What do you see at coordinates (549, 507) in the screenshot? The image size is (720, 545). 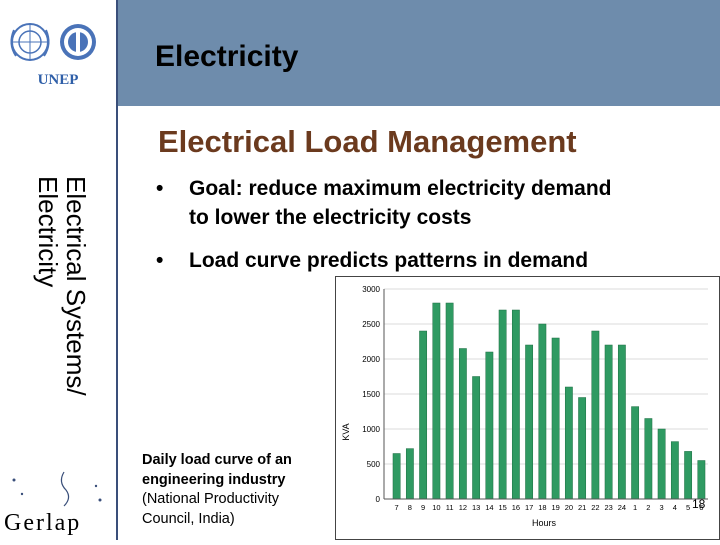 I see `x-axis-ticks: 7 8 9 10 11 12 13 14 15 16 17 18 19 20 21 22 23 24 1 2 3 4 5 6` at bounding box center [549, 507].